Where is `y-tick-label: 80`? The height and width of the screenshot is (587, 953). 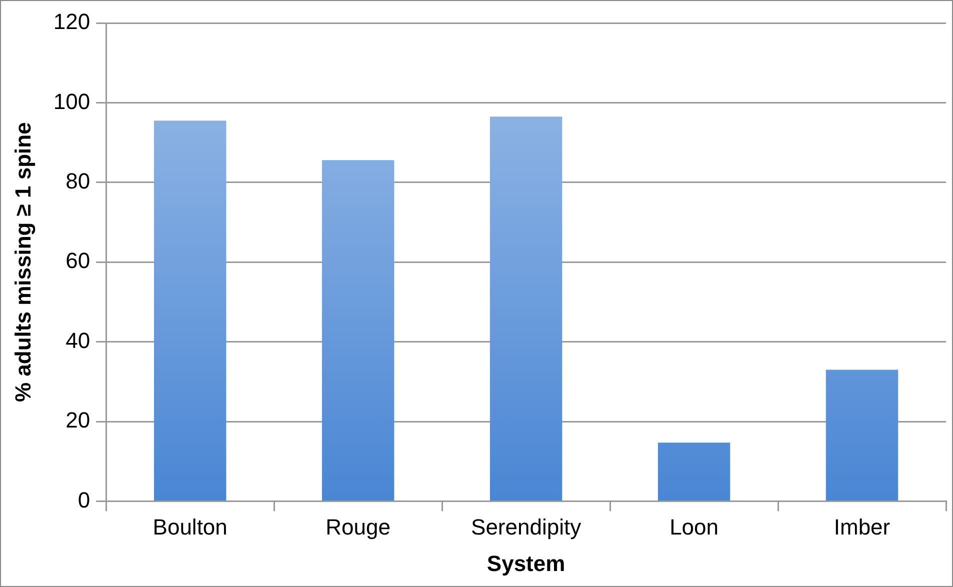
y-tick-label: 80 is located at coordinates (78, 181).